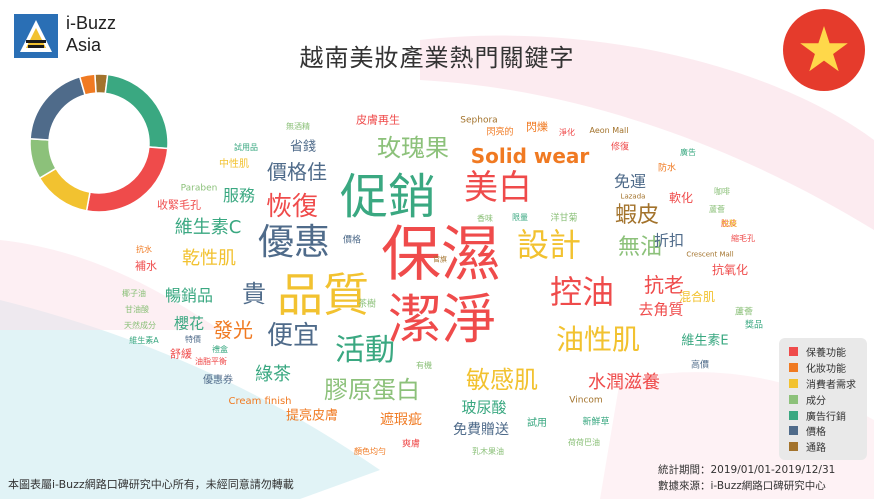 The height and width of the screenshot is (499, 874). Describe the element at coordinates (485, 218) in the screenshot. I see `word-cloud-keyword: 香味` at that location.